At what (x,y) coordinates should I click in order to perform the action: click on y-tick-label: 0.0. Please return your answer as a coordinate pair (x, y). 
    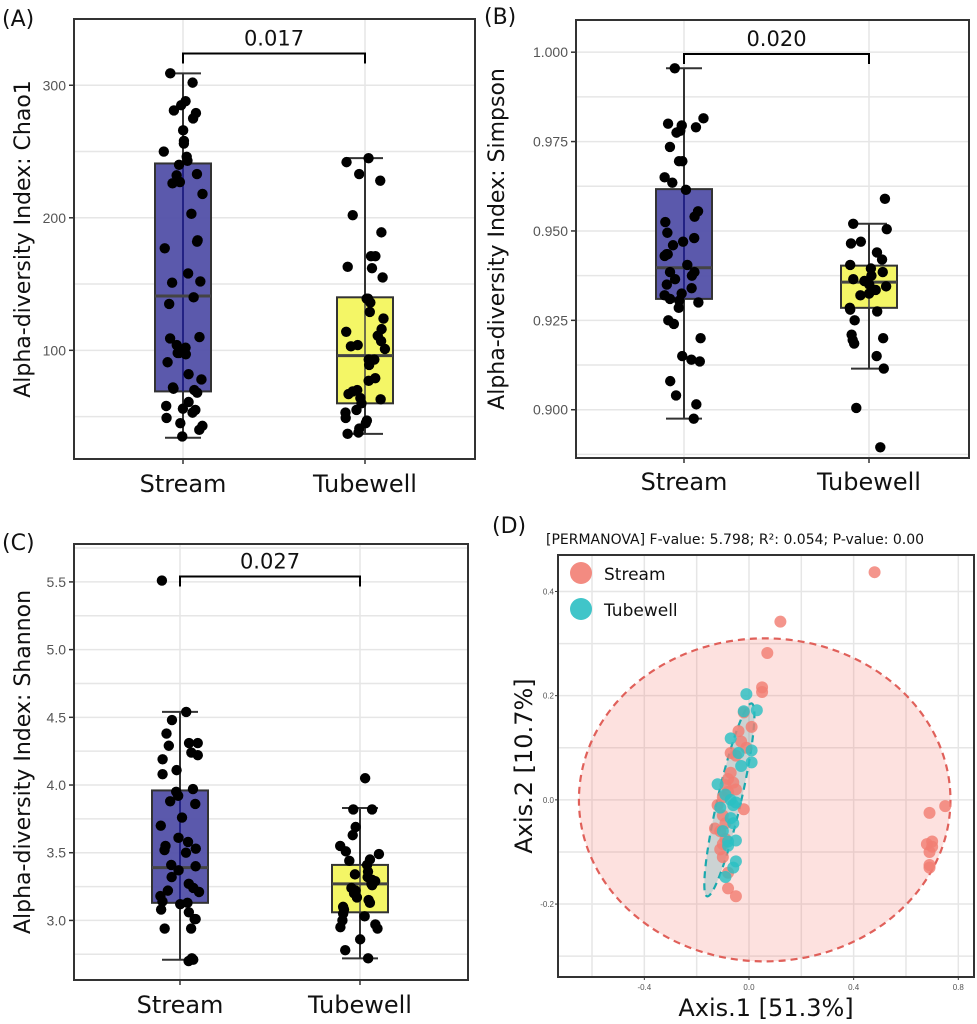
    Looking at the image, I should click on (549, 800).